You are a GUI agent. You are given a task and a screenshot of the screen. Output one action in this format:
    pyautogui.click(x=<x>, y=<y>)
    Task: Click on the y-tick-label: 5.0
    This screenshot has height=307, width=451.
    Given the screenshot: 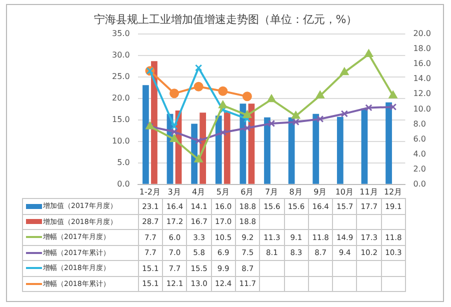 What is the action you would take?
    pyautogui.click(x=123, y=162)
    